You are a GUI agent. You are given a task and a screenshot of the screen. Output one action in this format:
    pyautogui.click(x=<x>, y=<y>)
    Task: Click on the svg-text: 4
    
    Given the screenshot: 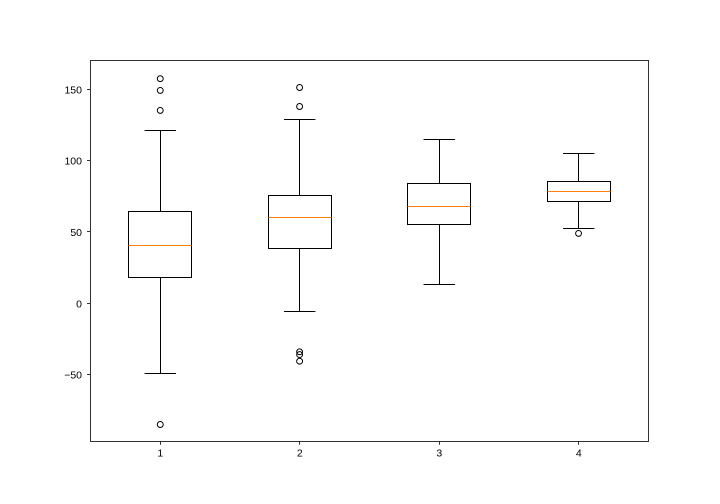 What is the action you would take?
    pyautogui.click(x=579, y=453)
    